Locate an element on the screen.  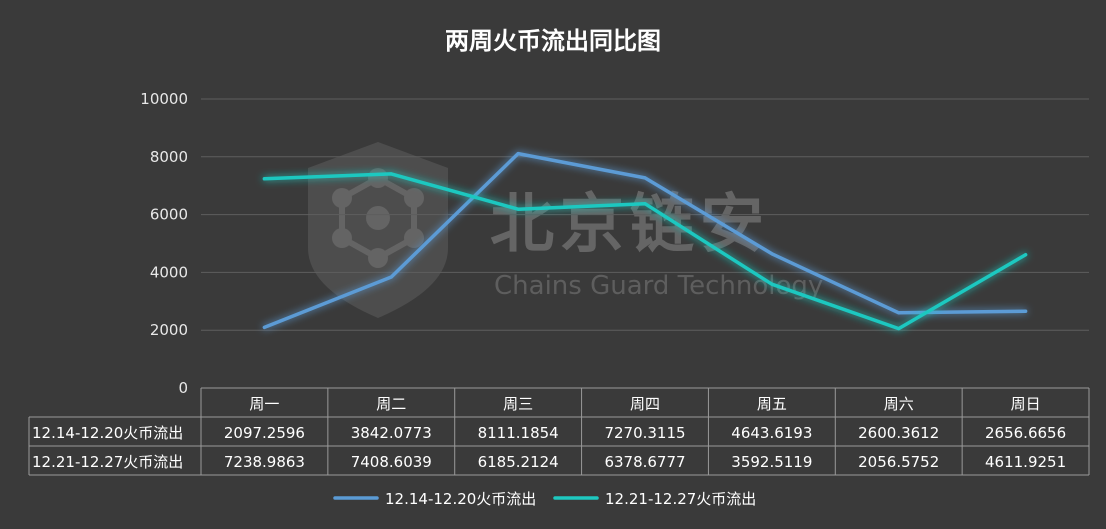
x-category-label: 周二 is located at coordinates (391, 404).